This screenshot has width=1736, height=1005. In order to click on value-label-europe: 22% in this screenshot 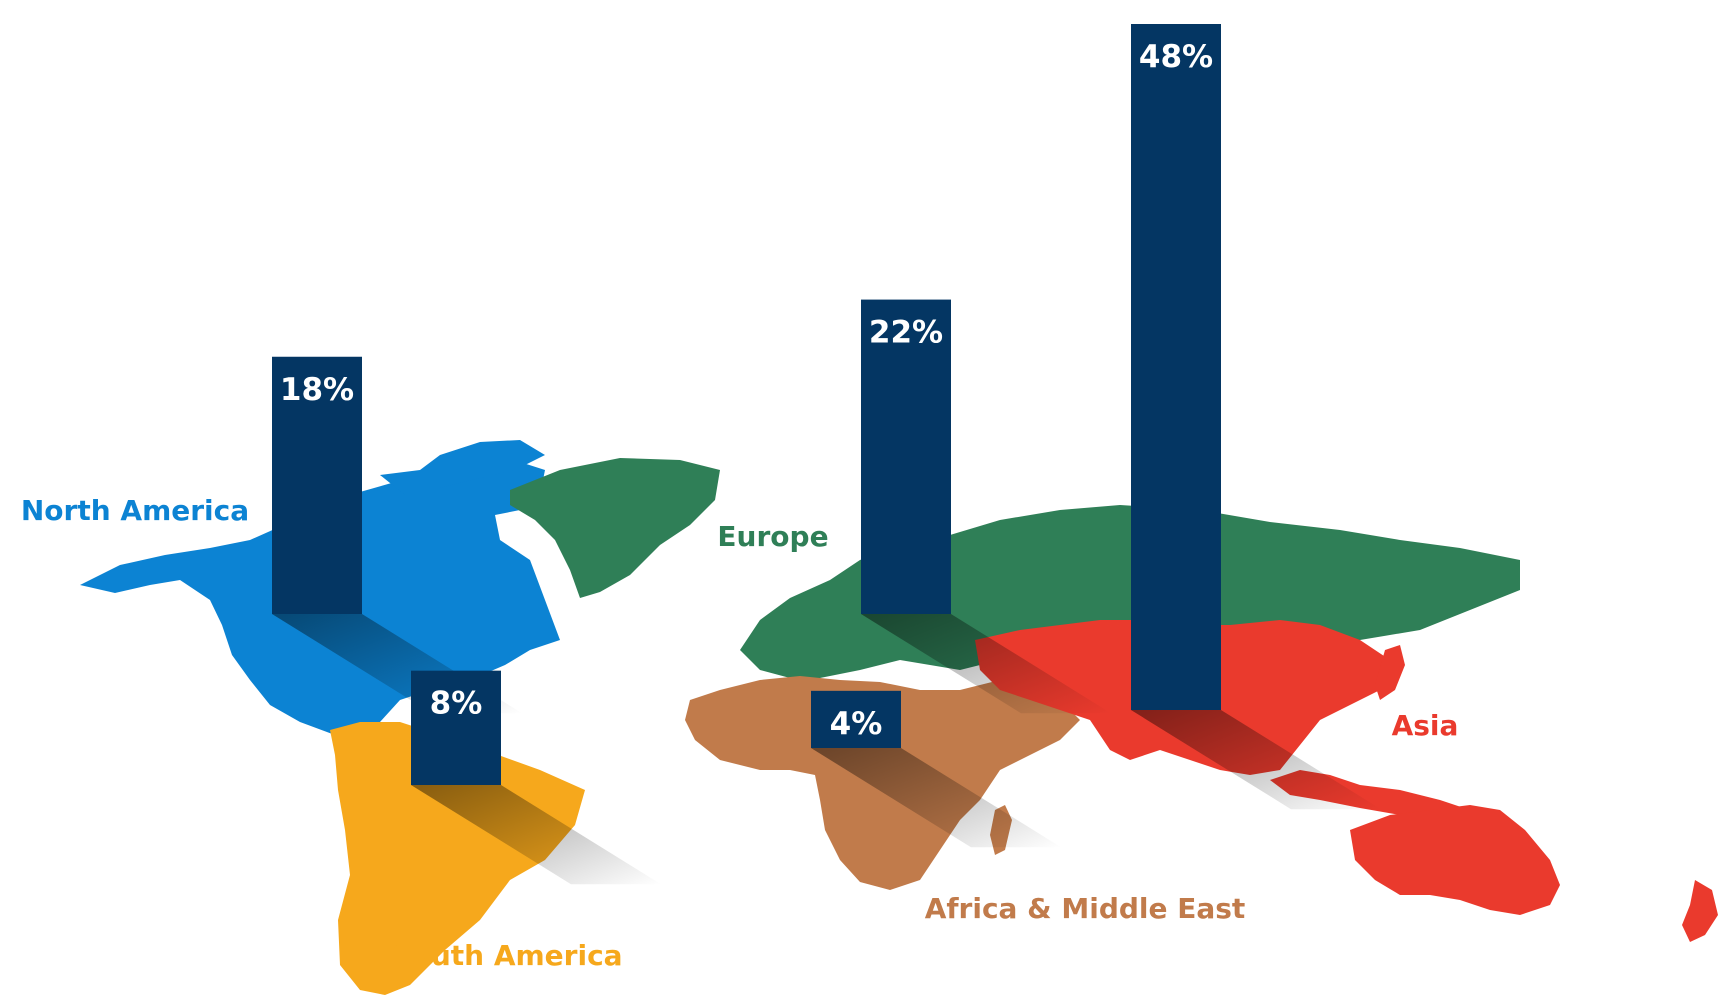, I will do `click(906, 333)`.